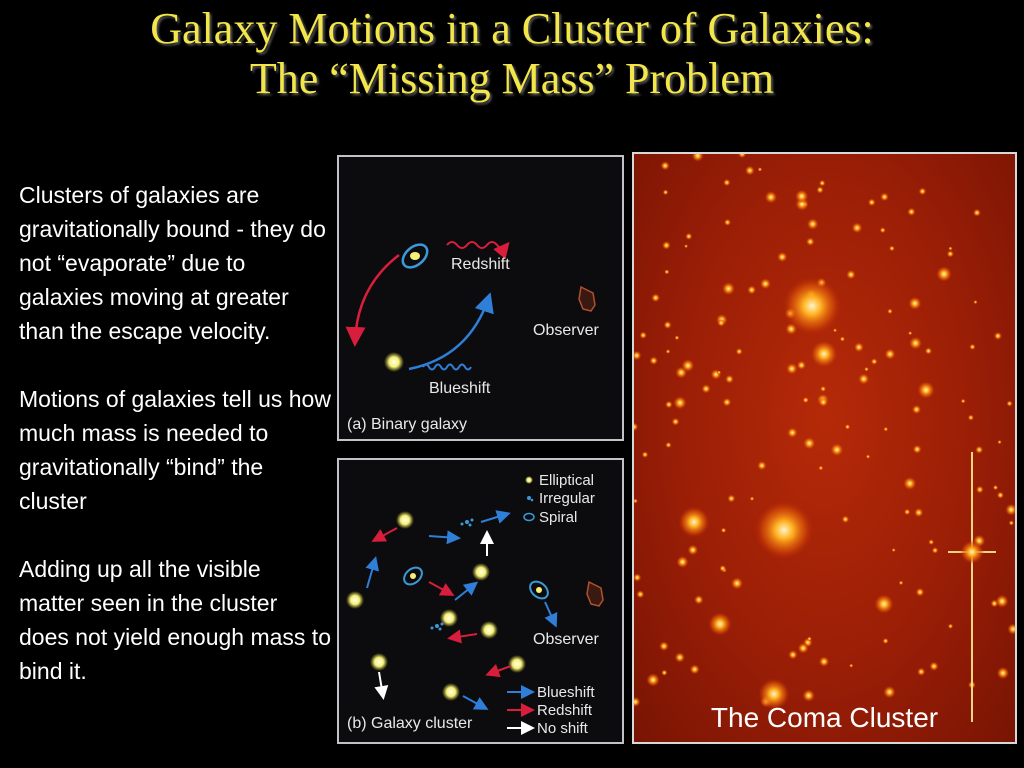  Describe the element at coordinates (595, 593) in the screenshot. I see `observer-icon` at that location.